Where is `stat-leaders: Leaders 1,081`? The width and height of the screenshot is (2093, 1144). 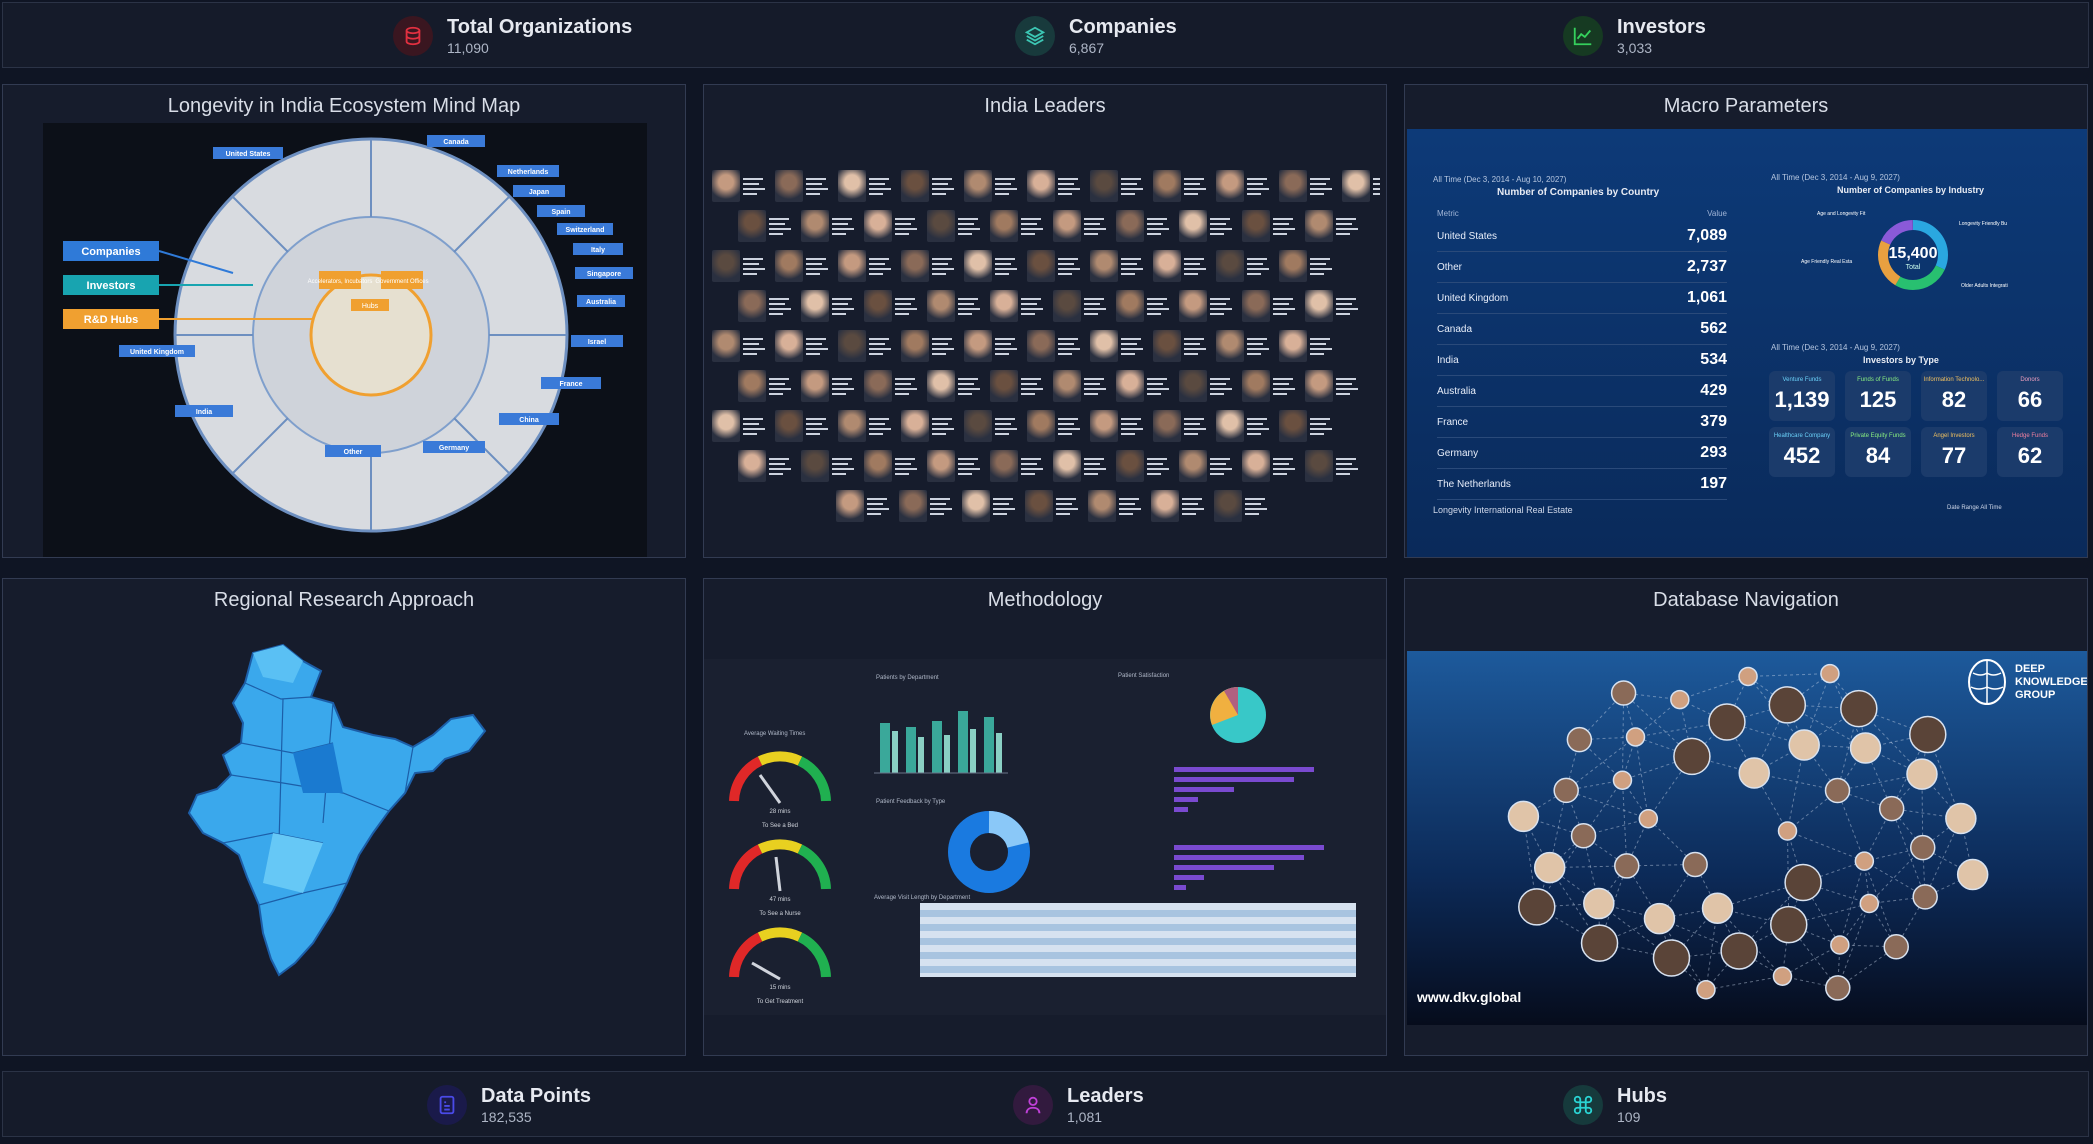
stat-leaders: Leaders 1,081 is located at coordinates (1078, 1105).